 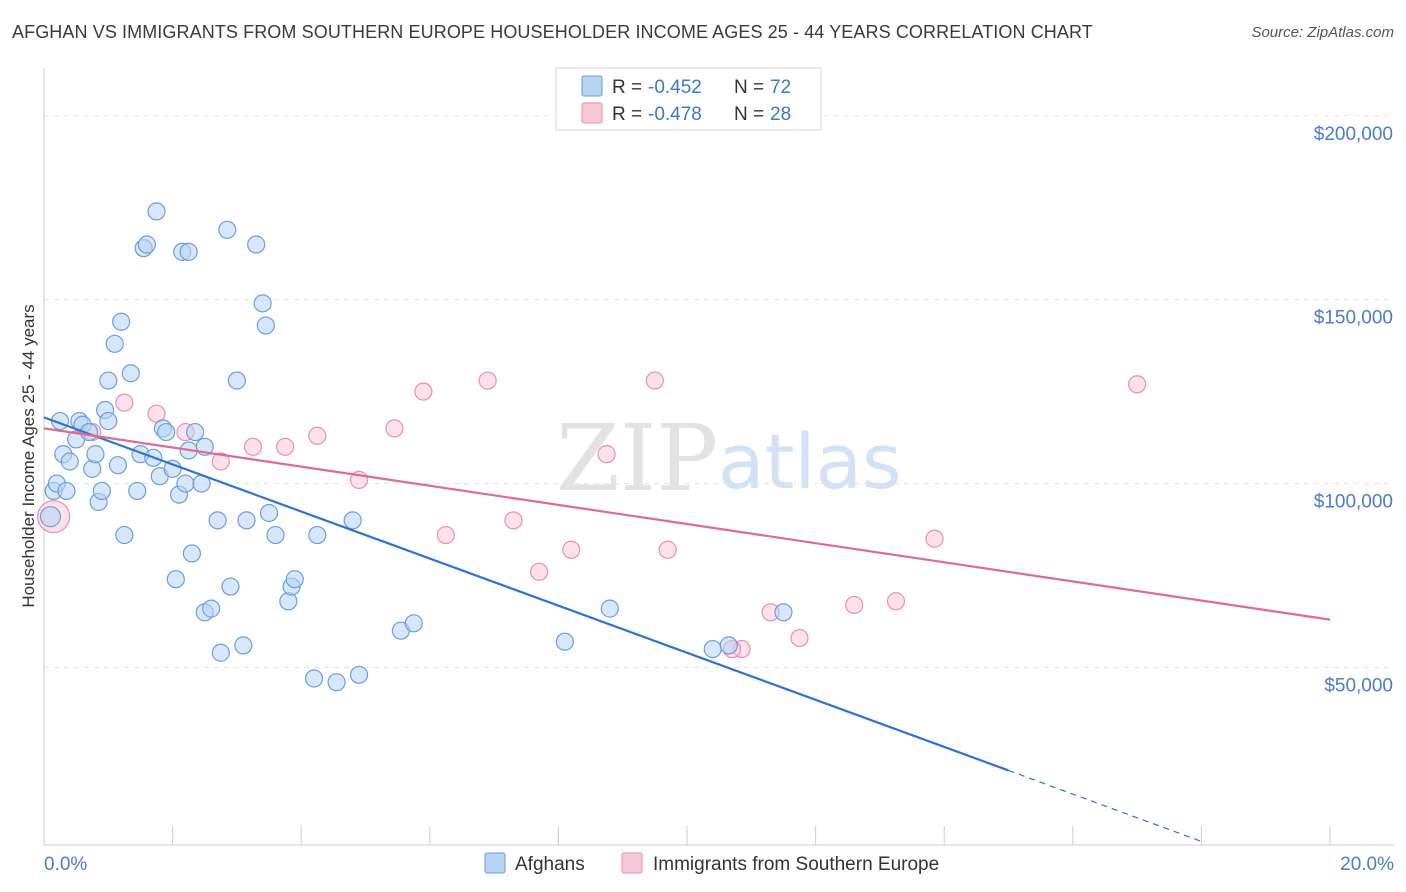 I want to click on watermark-zip: ZIP, so click(x=637, y=458).